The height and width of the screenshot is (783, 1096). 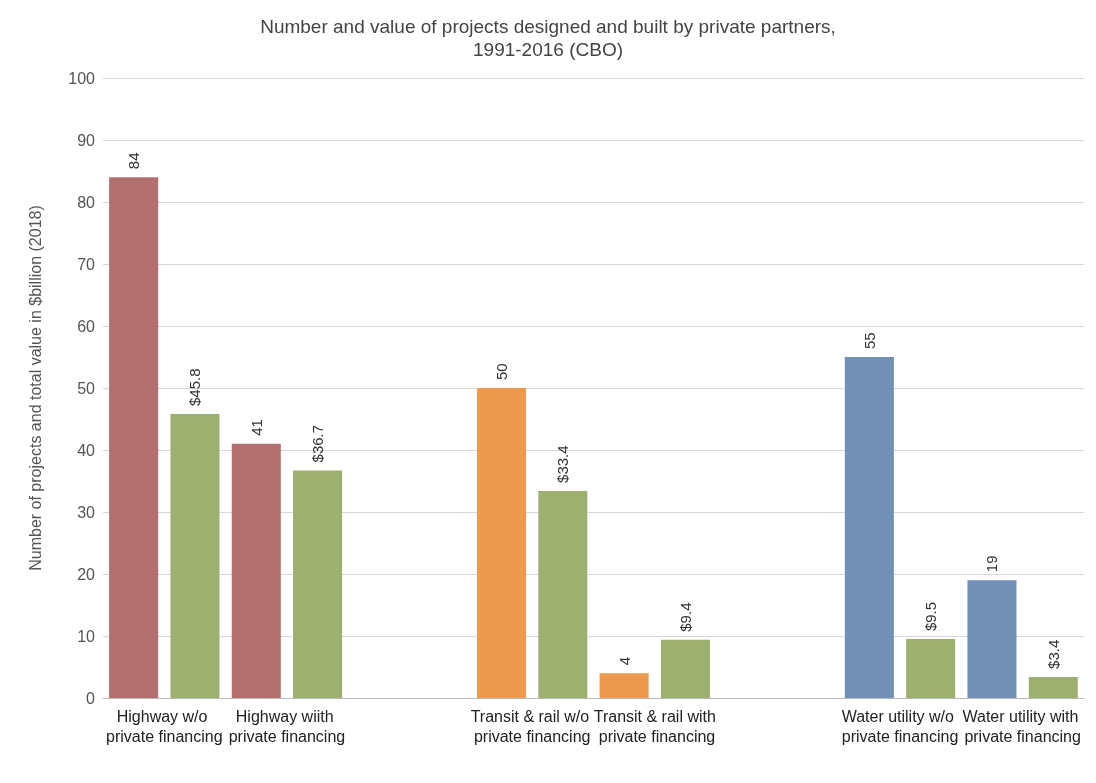 What do you see at coordinates (869, 340) in the screenshot?
I see `data-label: 55` at bounding box center [869, 340].